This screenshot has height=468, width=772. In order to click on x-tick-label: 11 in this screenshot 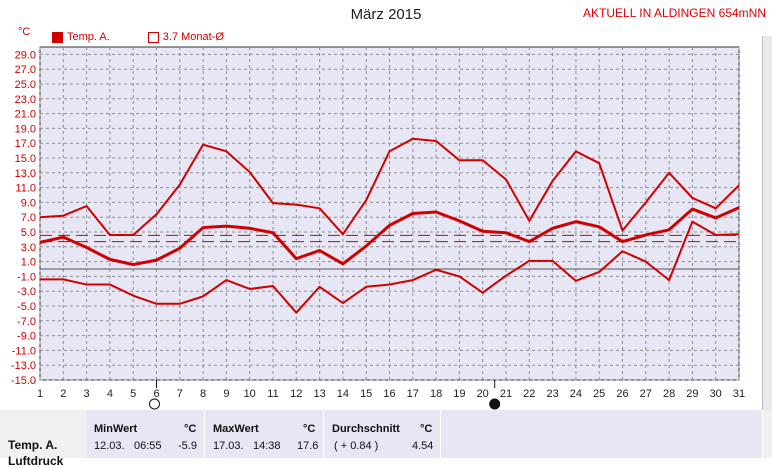, I will do `click(272, 394)`.